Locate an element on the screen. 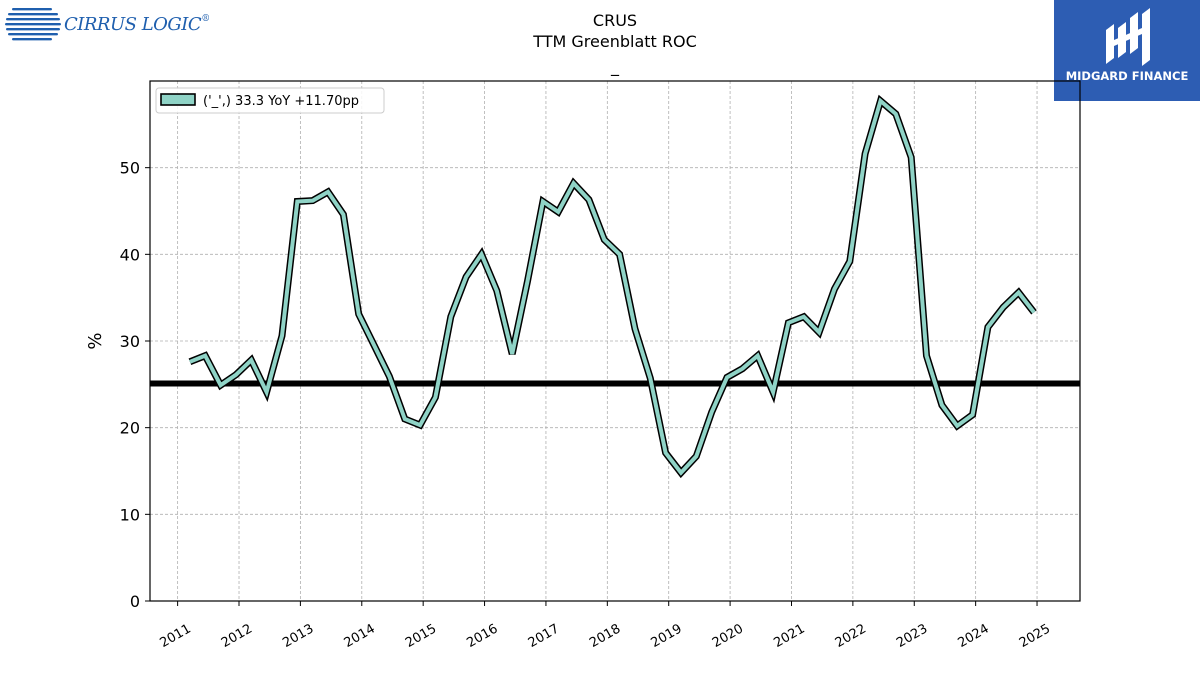  x-tick-label: 2012 is located at coordinates (237, 636).